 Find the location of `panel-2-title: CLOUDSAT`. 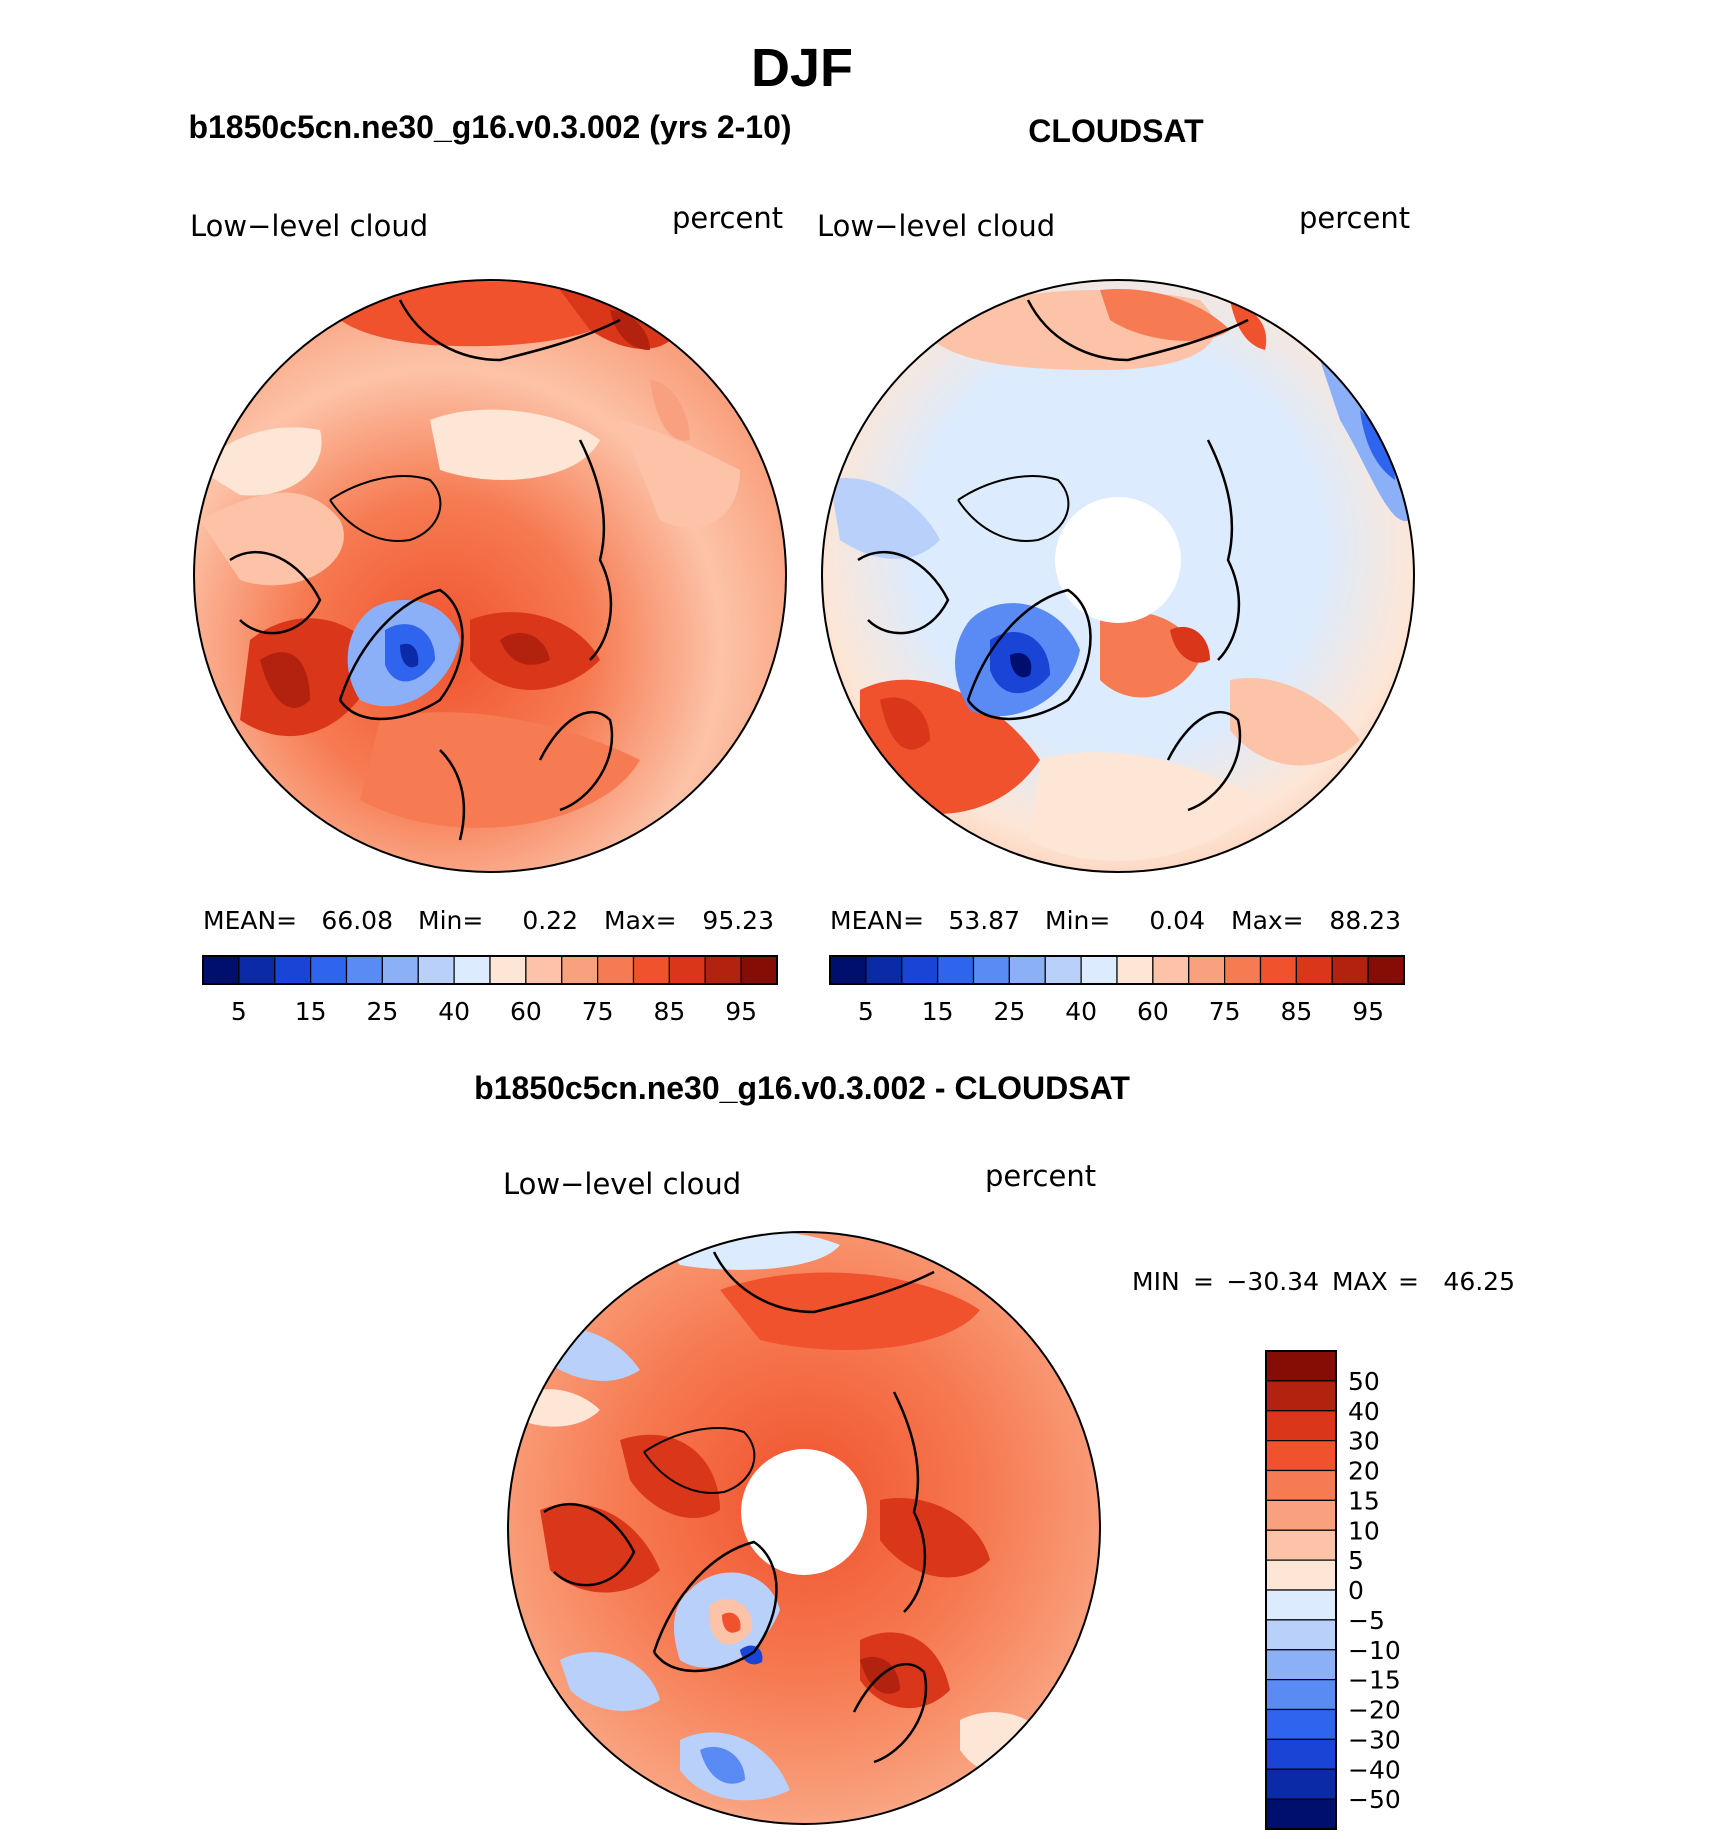

panel-2-title: CLOUDSAT is located at coordinates (1116, 131).